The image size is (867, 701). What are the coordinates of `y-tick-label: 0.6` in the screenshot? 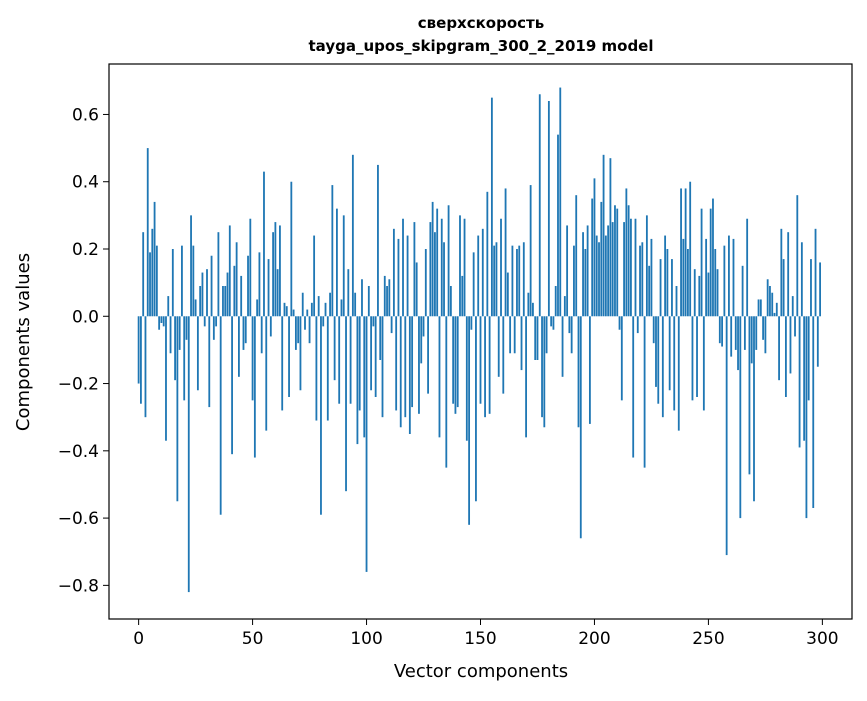 It's located at (85, 115).